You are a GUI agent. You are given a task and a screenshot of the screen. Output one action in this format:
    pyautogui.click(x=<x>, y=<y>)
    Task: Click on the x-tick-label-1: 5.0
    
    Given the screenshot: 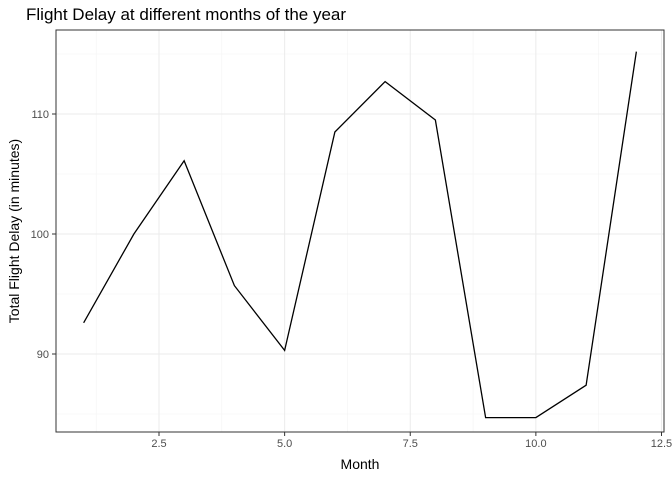 What is the action you would take?
    pyautogui.click(x=284, y=444)
    